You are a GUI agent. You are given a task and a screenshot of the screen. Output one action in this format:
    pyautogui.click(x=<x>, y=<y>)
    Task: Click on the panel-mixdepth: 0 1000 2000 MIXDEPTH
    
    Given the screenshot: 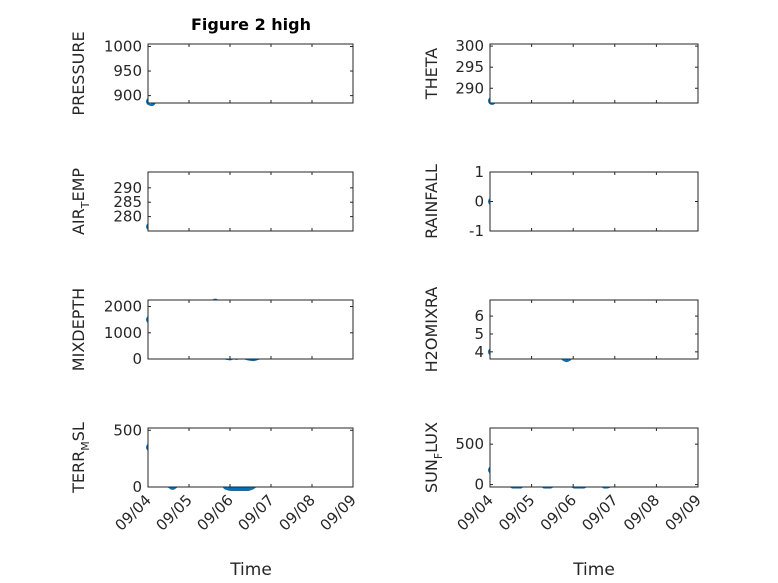 What is the action you would take?
    pyautogui.click(x=211, y=329)
    